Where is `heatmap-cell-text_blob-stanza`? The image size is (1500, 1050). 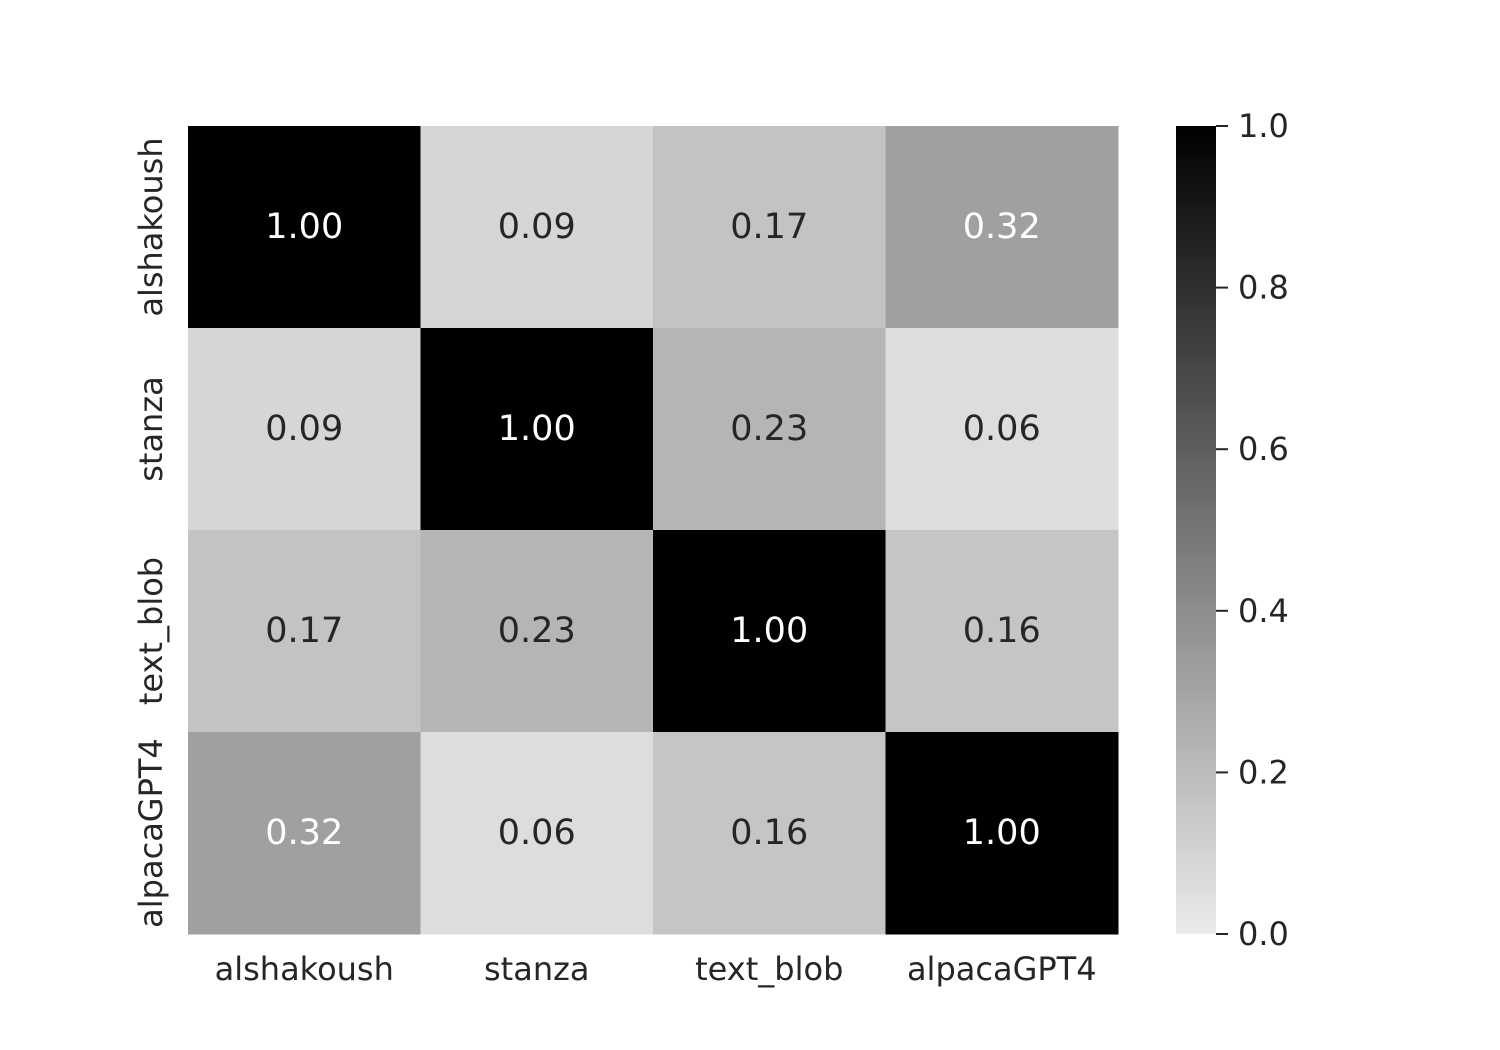 heatmap-cell-text_blob-stanza is located at coordinates (537, 631).